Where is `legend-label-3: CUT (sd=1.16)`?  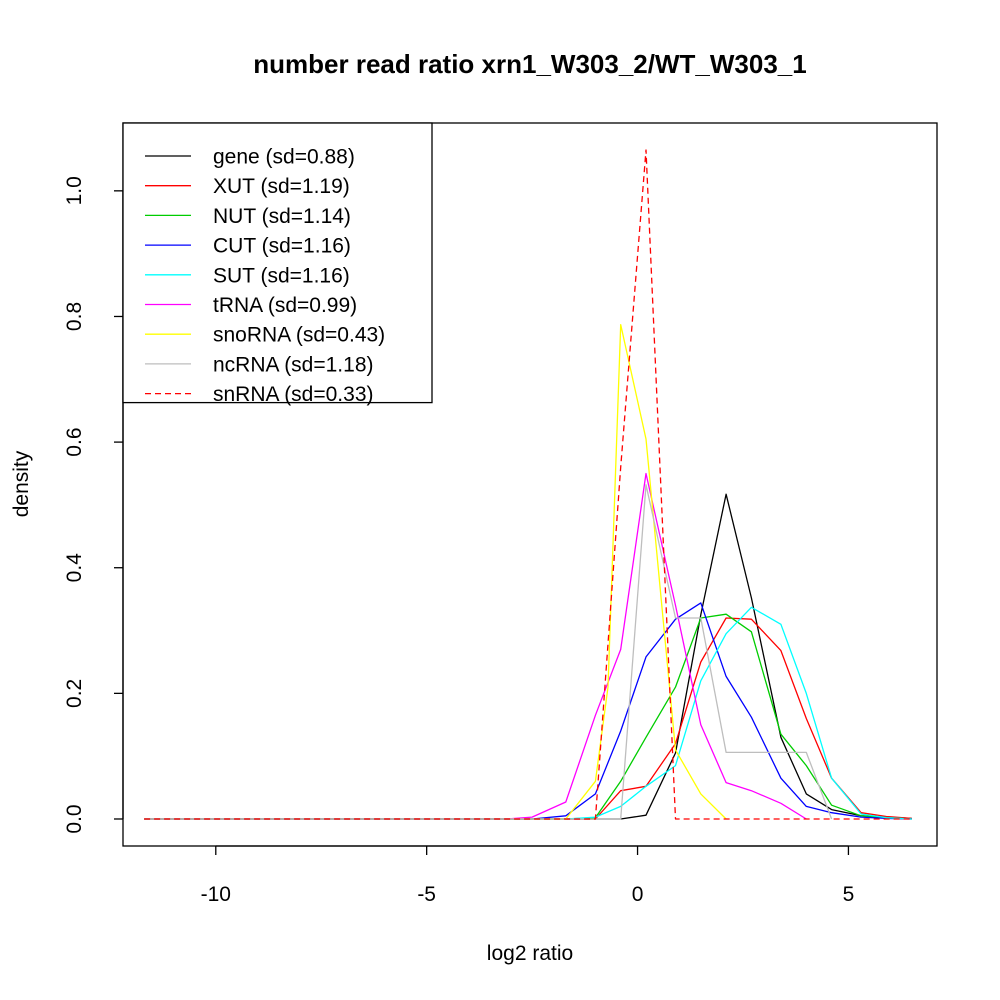
legend-label-3: CUT (sd=1.16) is located at coordinates (282, 246).